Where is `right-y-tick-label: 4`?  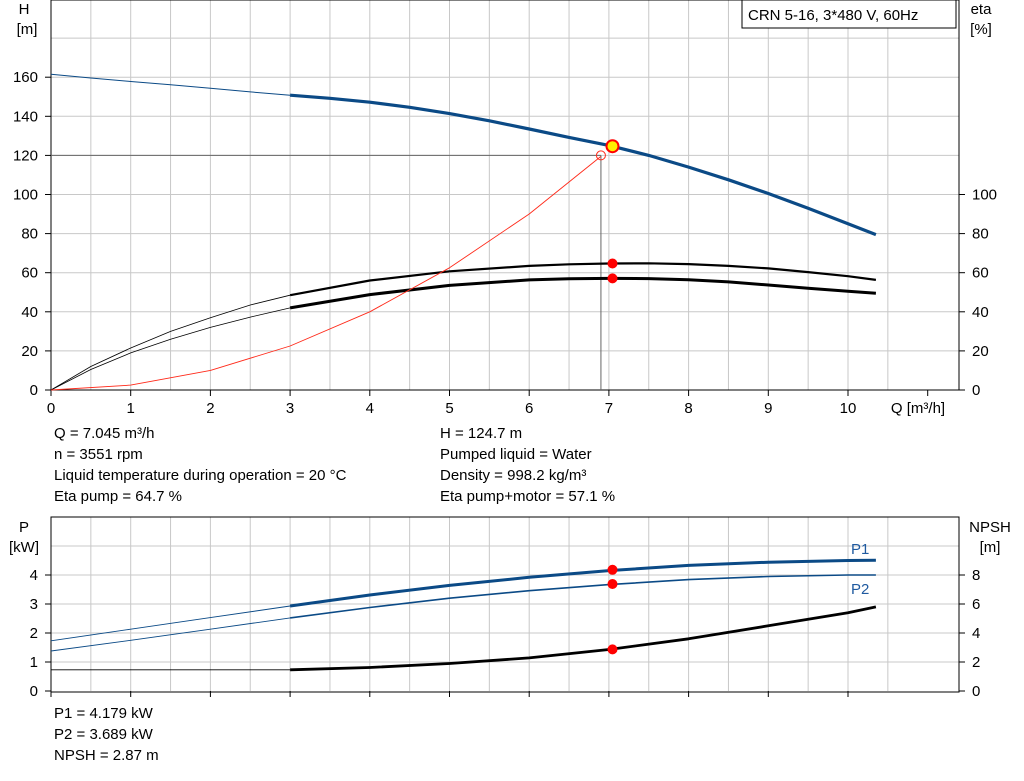 right-y-tick-label: 4 is located at coordinates (976, 633).